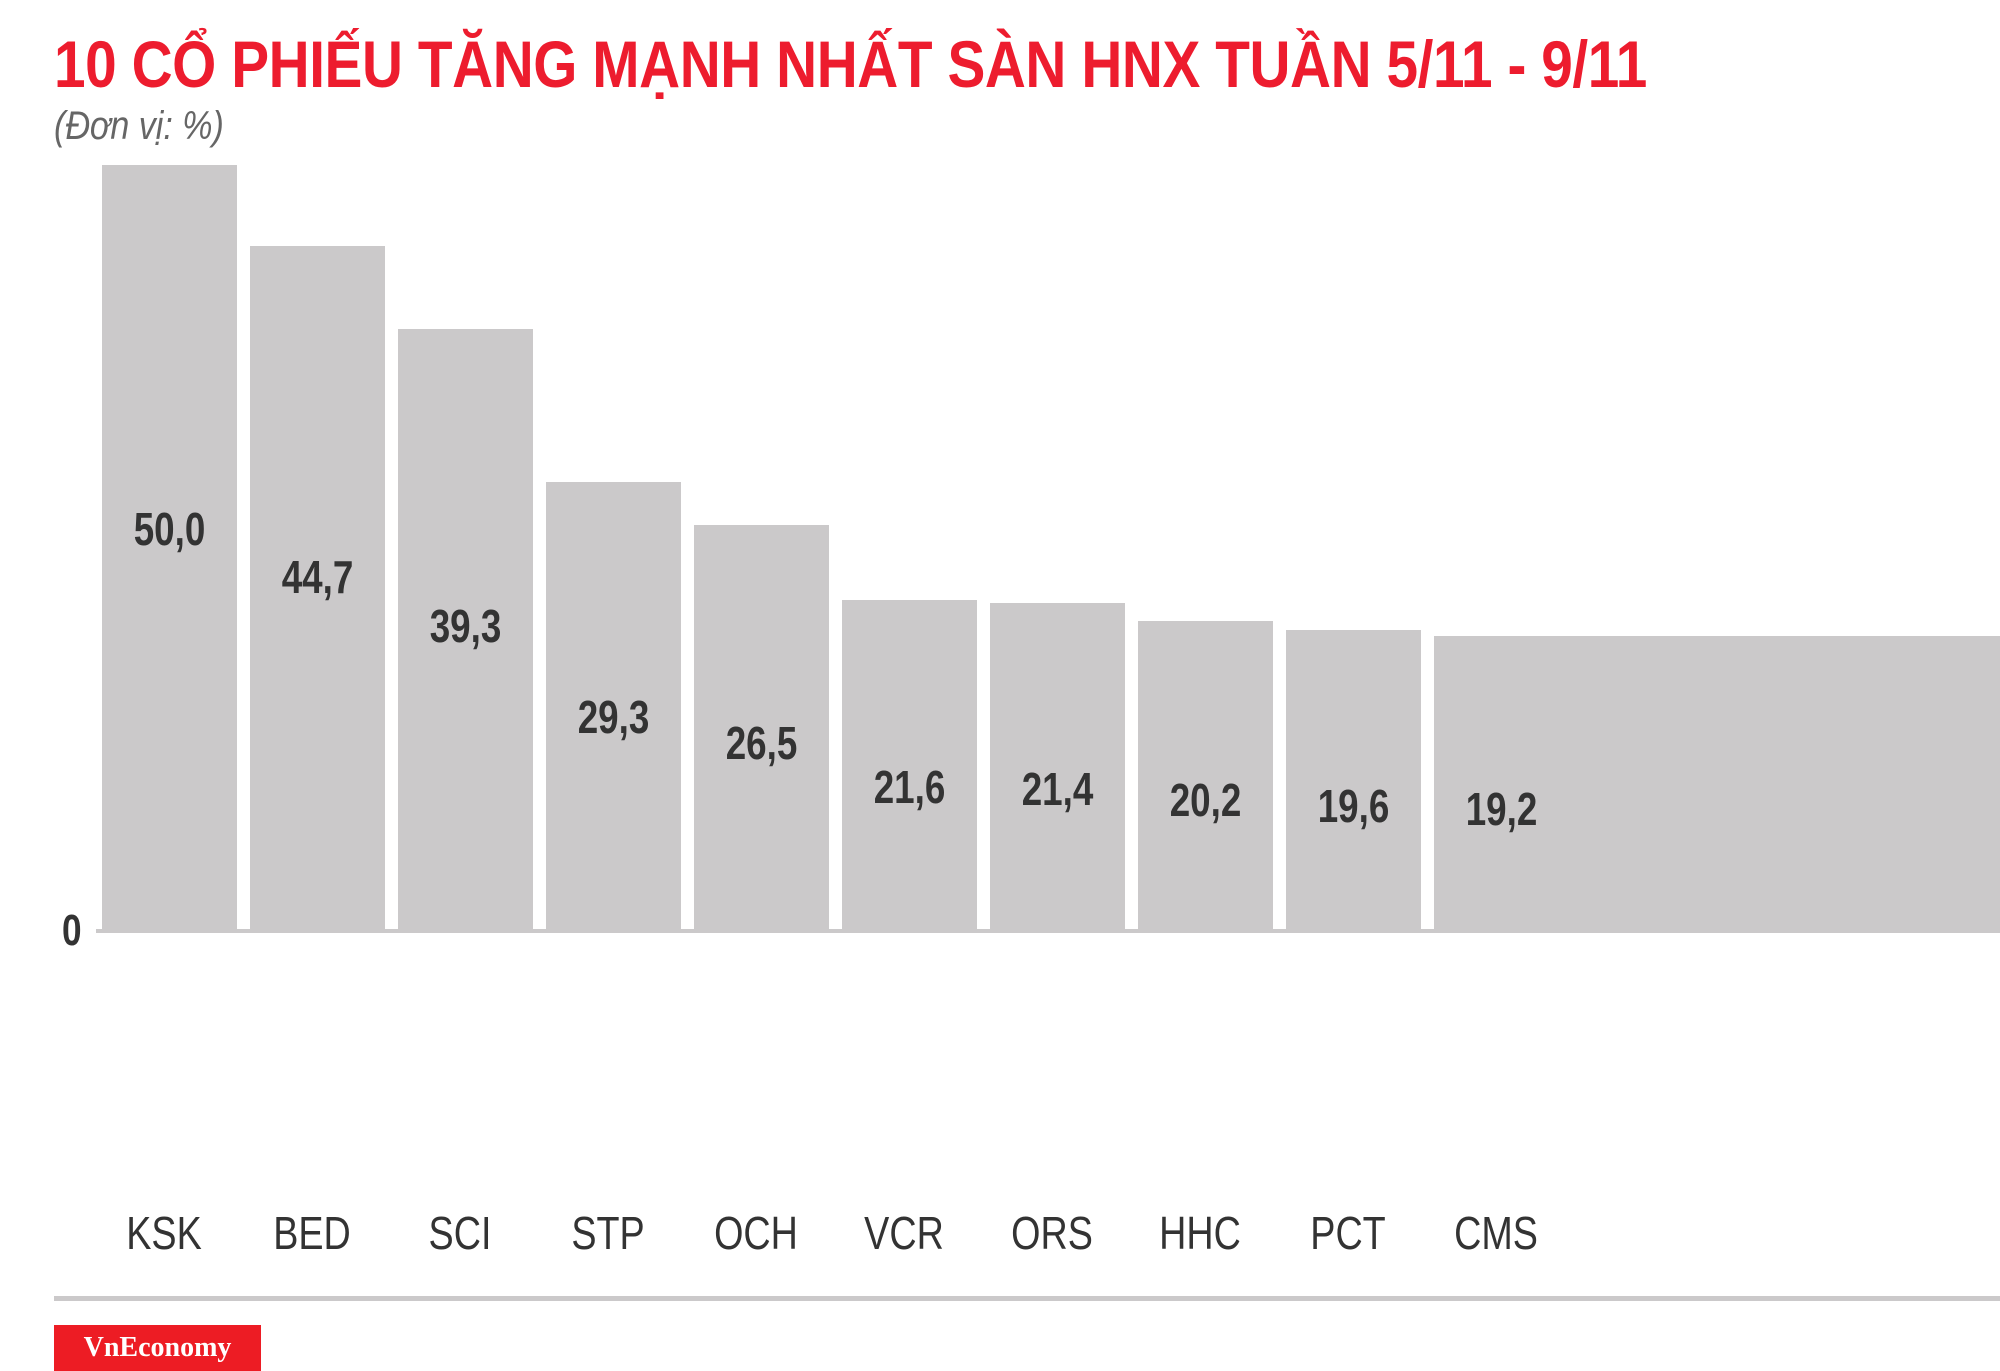  Describe the element at coordinates (139, 126) in the screenshot. I see `chart-unit-subtitle: (Đơn vị: %)` at that location.